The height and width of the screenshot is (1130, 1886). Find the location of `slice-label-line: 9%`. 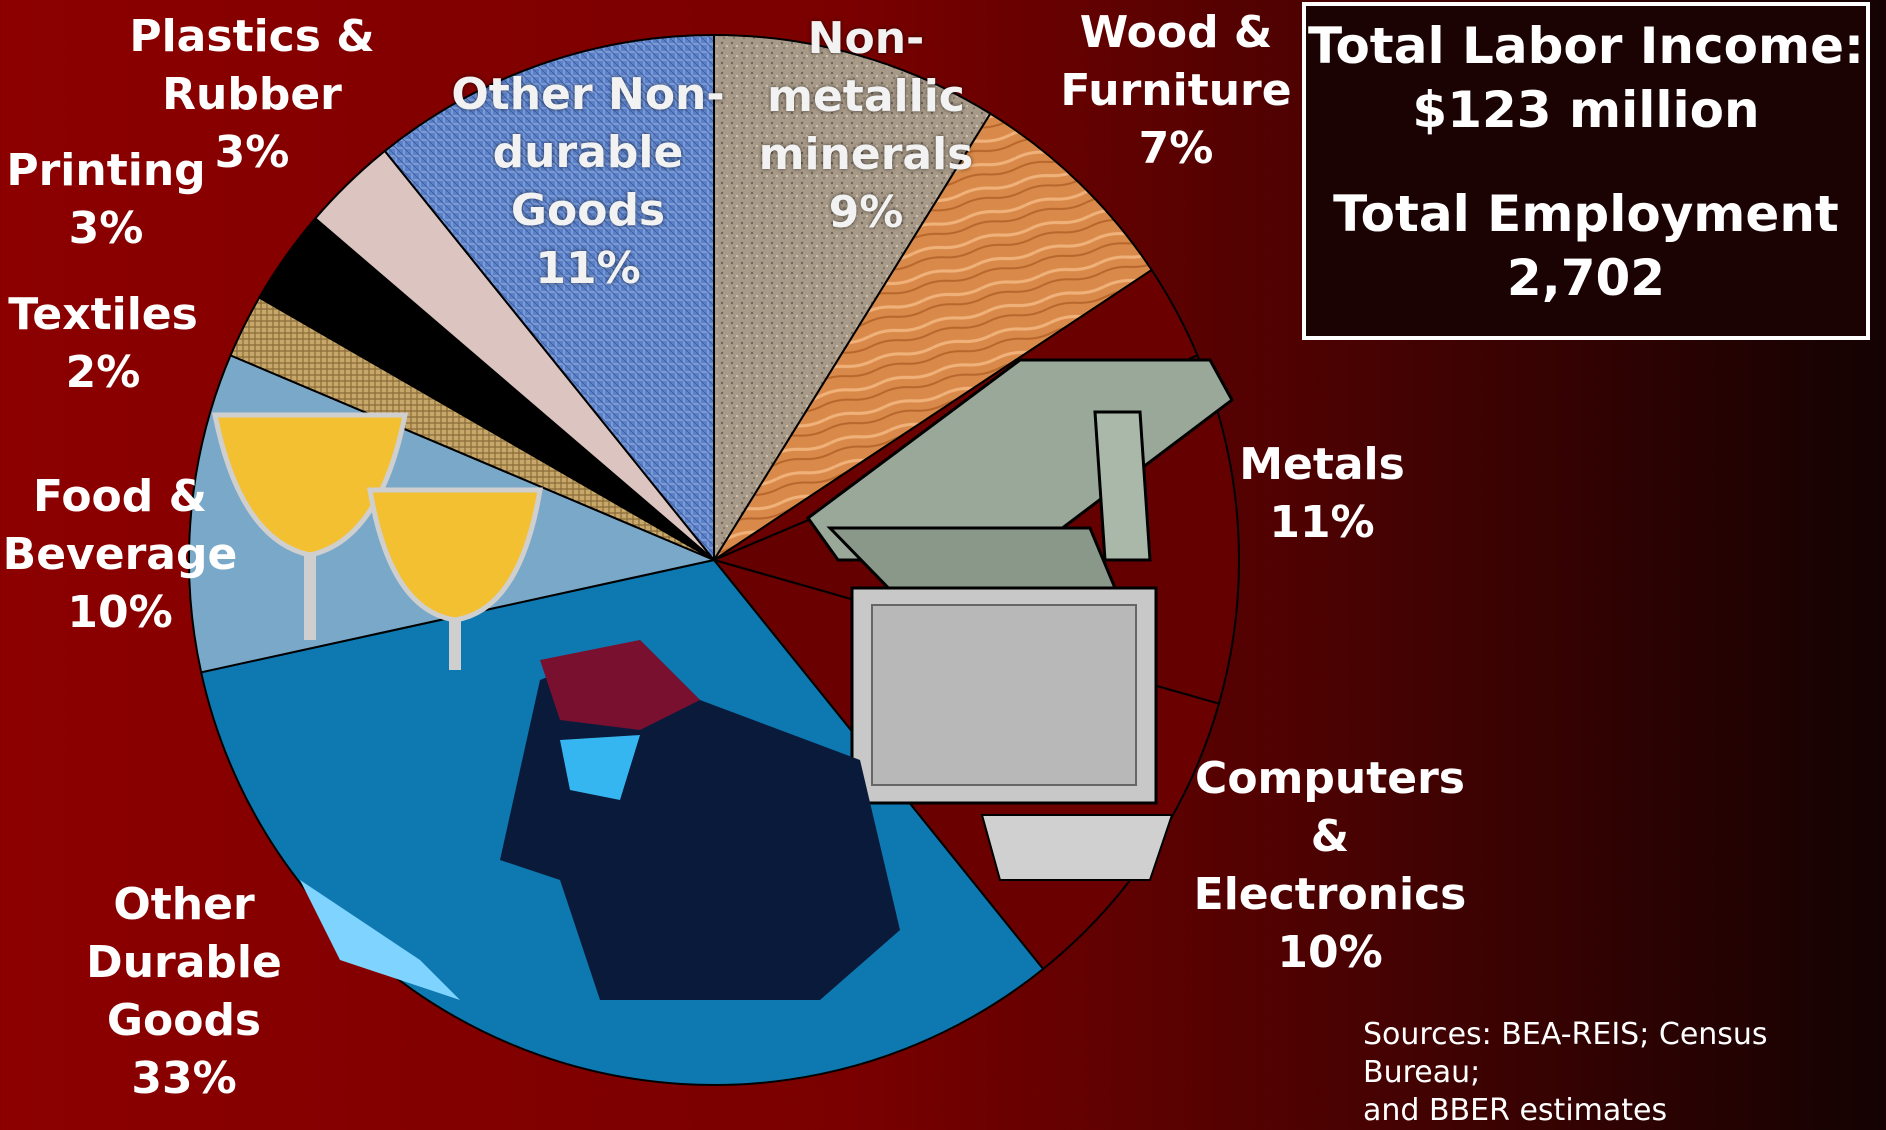

slice-label-line: 9% is located at coordinates (866, 212).